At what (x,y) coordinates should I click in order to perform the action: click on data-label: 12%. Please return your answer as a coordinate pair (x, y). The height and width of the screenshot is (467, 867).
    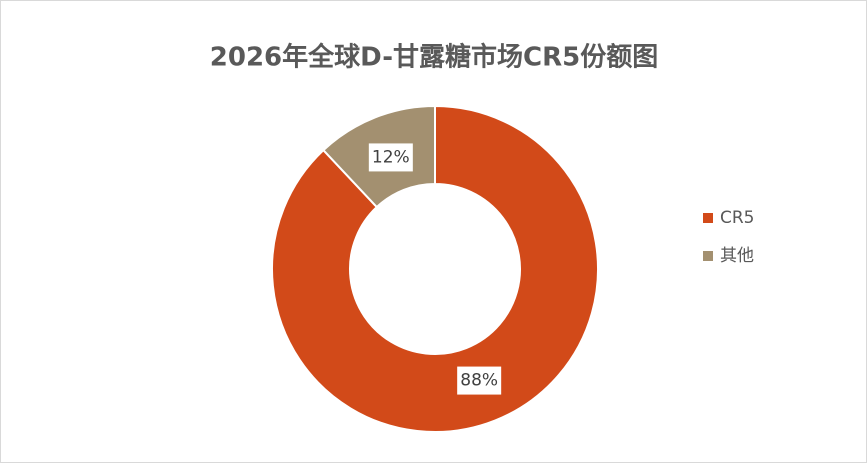
    Looking at the image, I should click on (391, 157).